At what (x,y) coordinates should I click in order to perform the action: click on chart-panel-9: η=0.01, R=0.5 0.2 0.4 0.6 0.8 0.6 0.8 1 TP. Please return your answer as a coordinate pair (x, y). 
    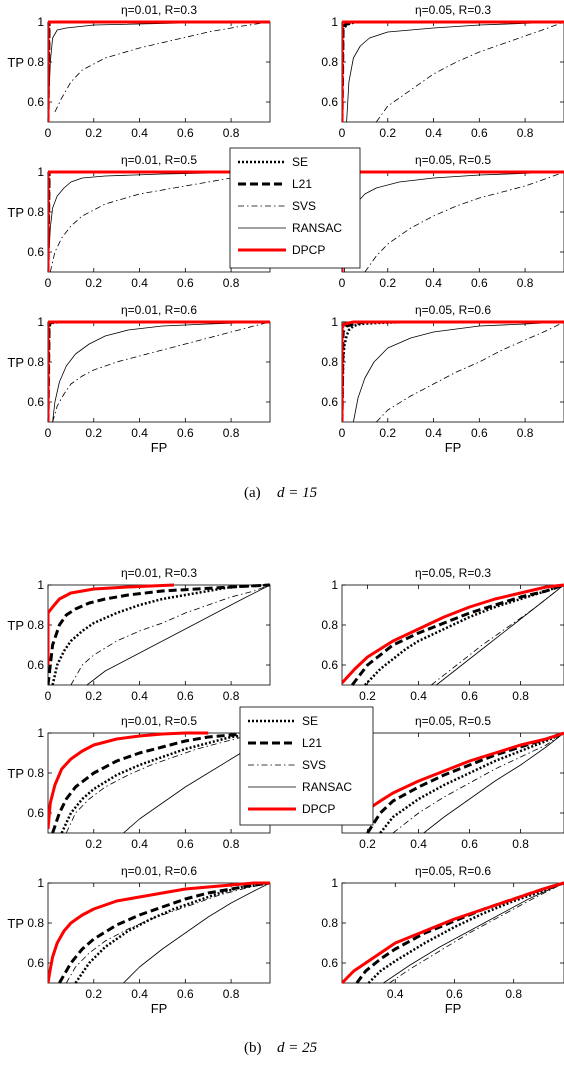
    Looking at the image, I should click on (139, 782).